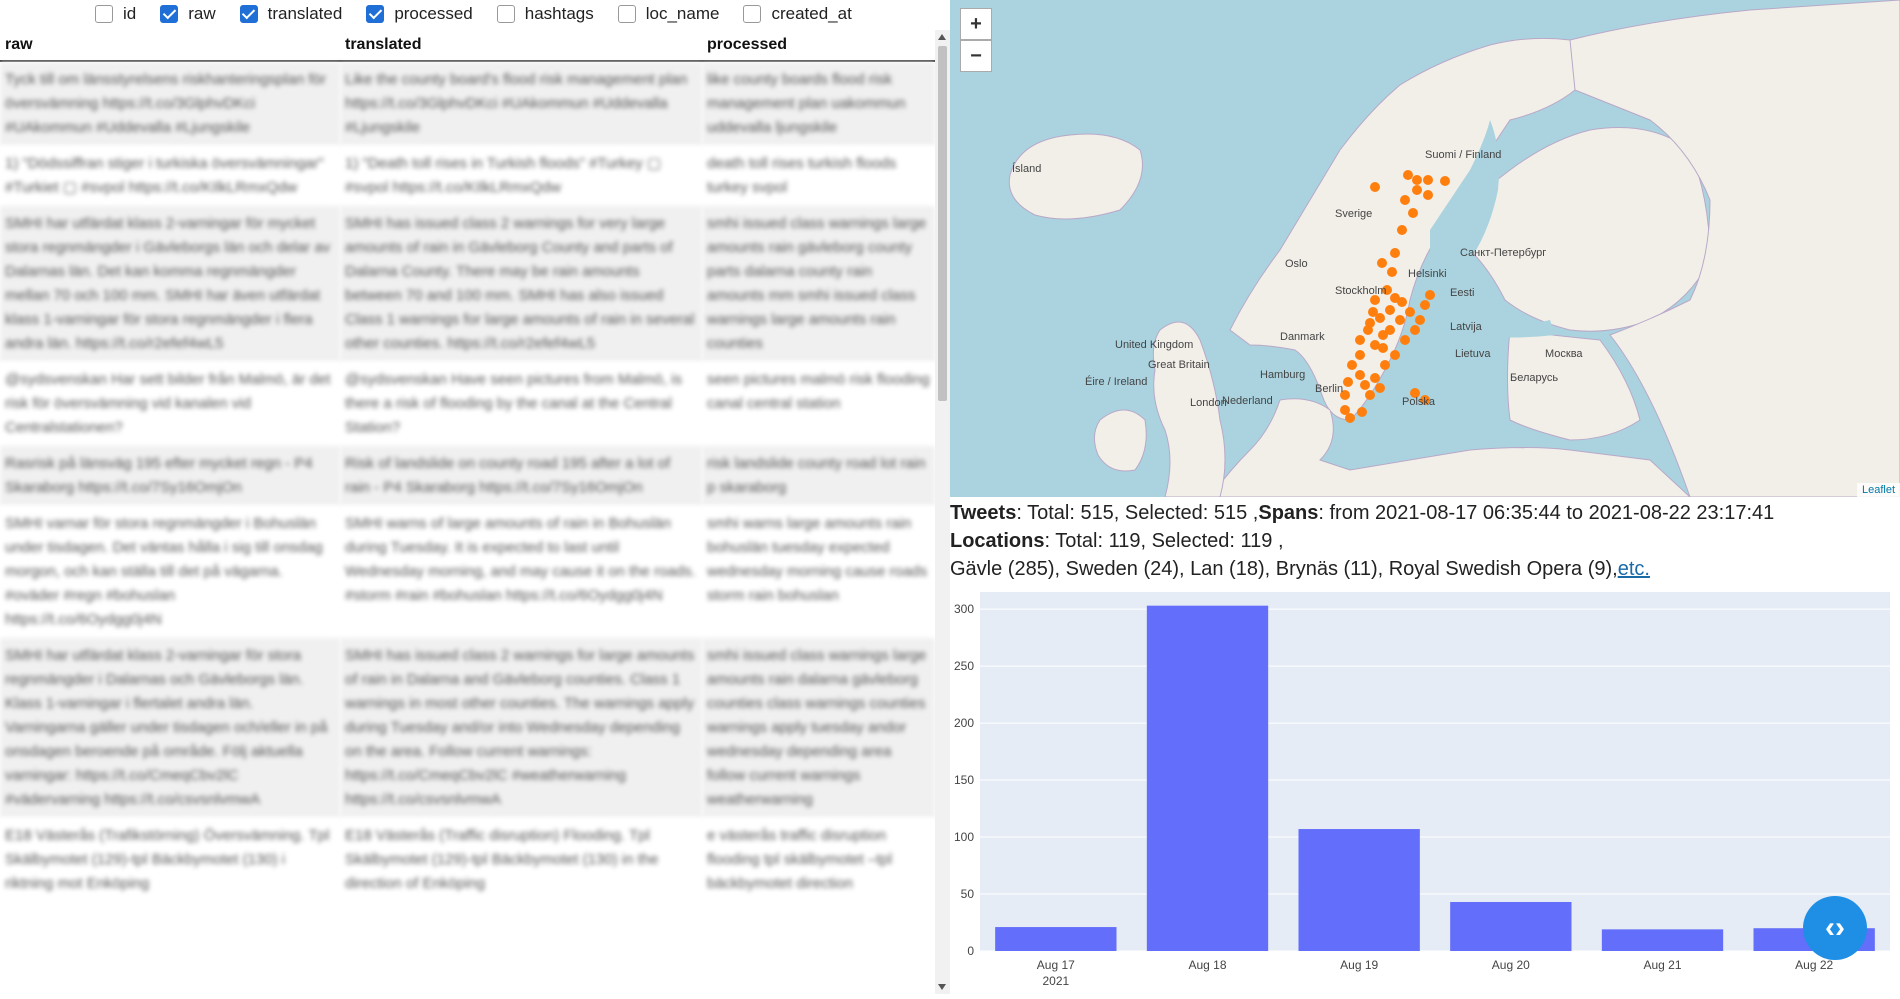 This screenshot has height=999, width=1900. Describe the element at coordinates (1835, 928) in the screenshot. I see `code-toggle-button: ‹›` at that location.